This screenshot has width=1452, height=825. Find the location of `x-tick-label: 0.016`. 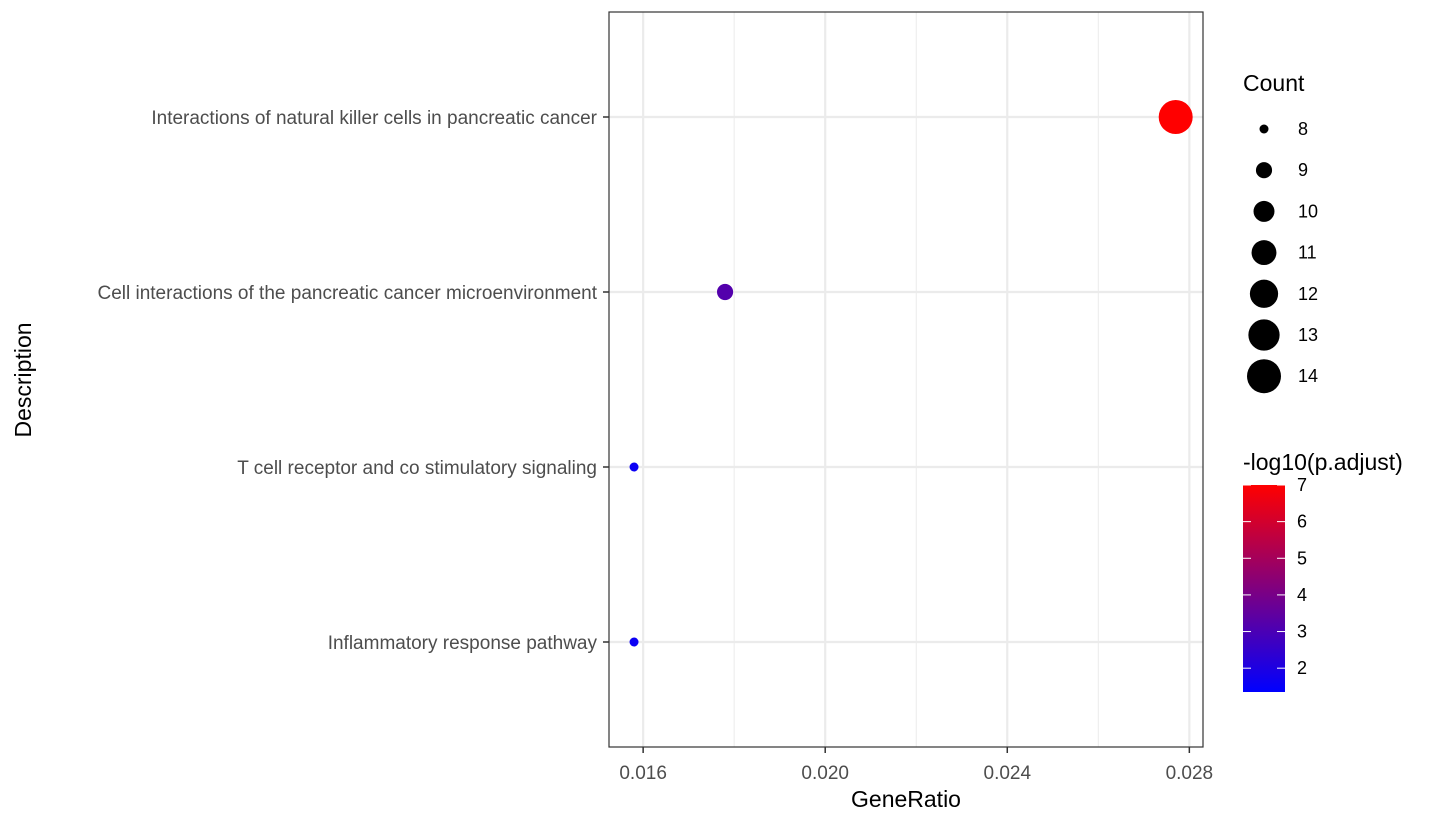

x-tick-label: 0.016 is located at coordinates (643, 773).